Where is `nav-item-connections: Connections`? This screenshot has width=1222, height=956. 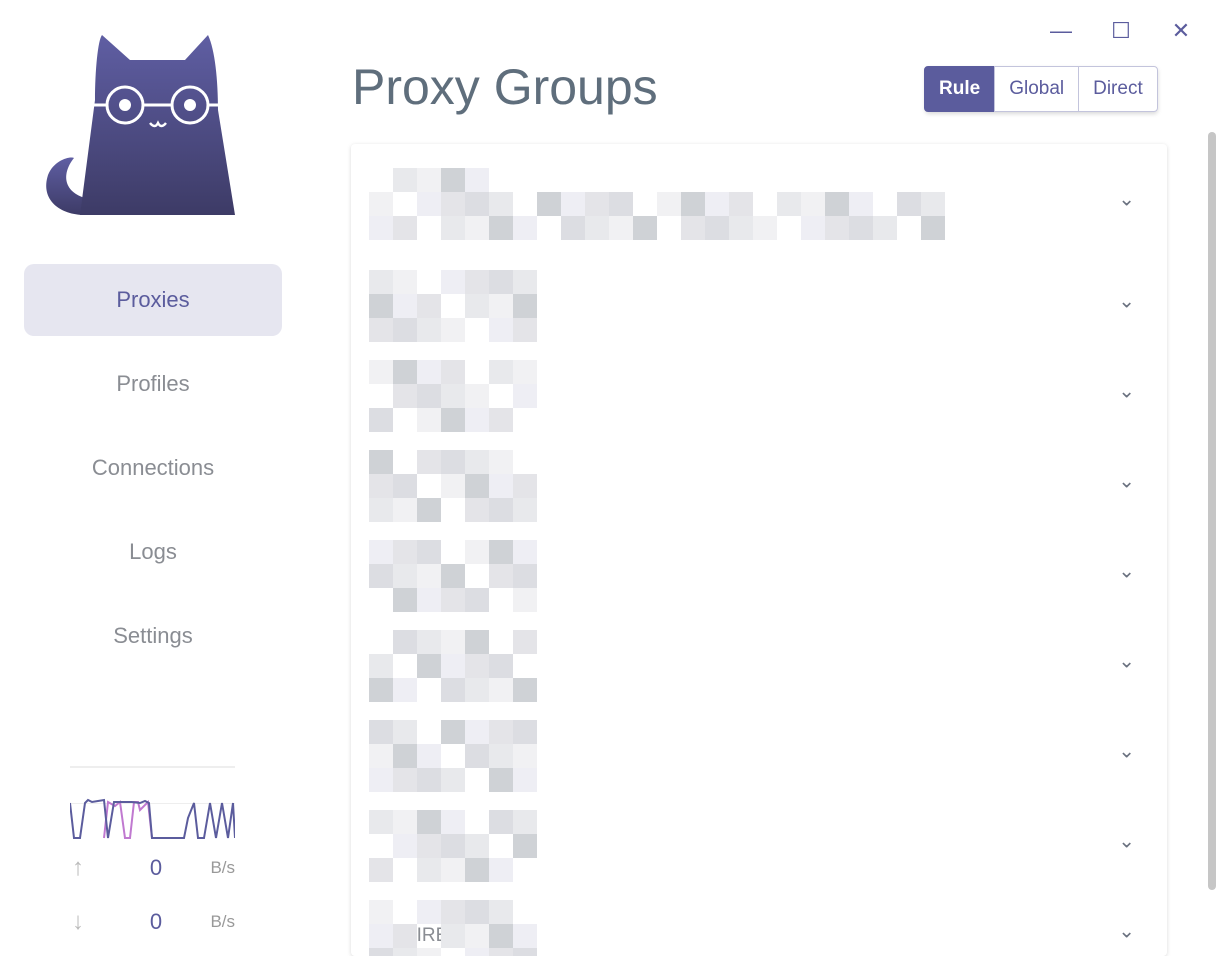
nav-item-connections: Connections is located at coordinates (153, 467).